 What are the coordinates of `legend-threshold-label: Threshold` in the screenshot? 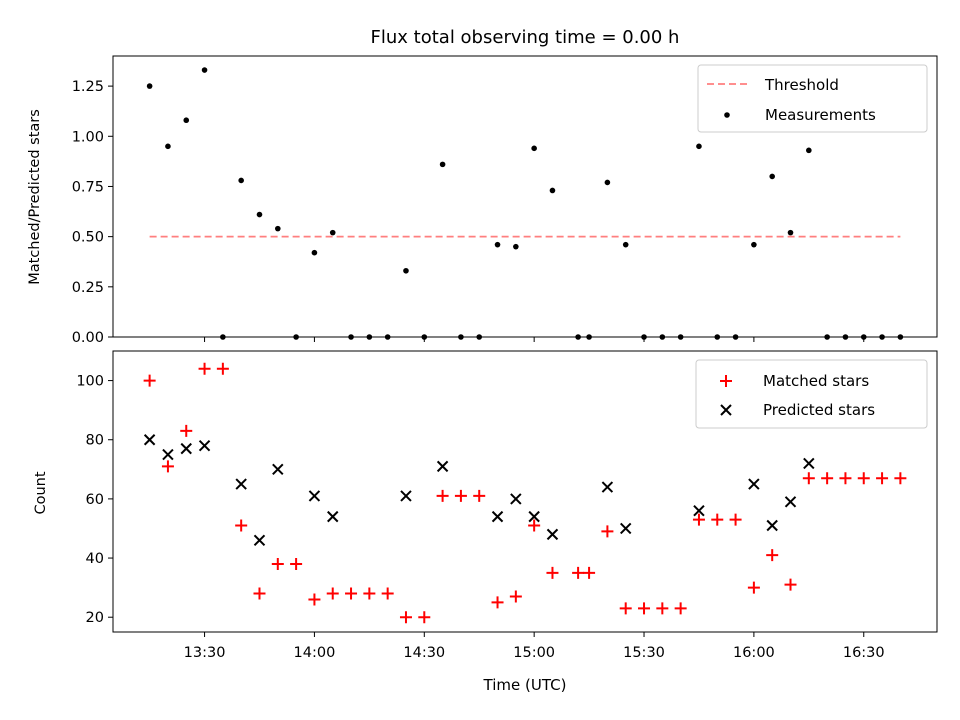 It's located at (801, 85).